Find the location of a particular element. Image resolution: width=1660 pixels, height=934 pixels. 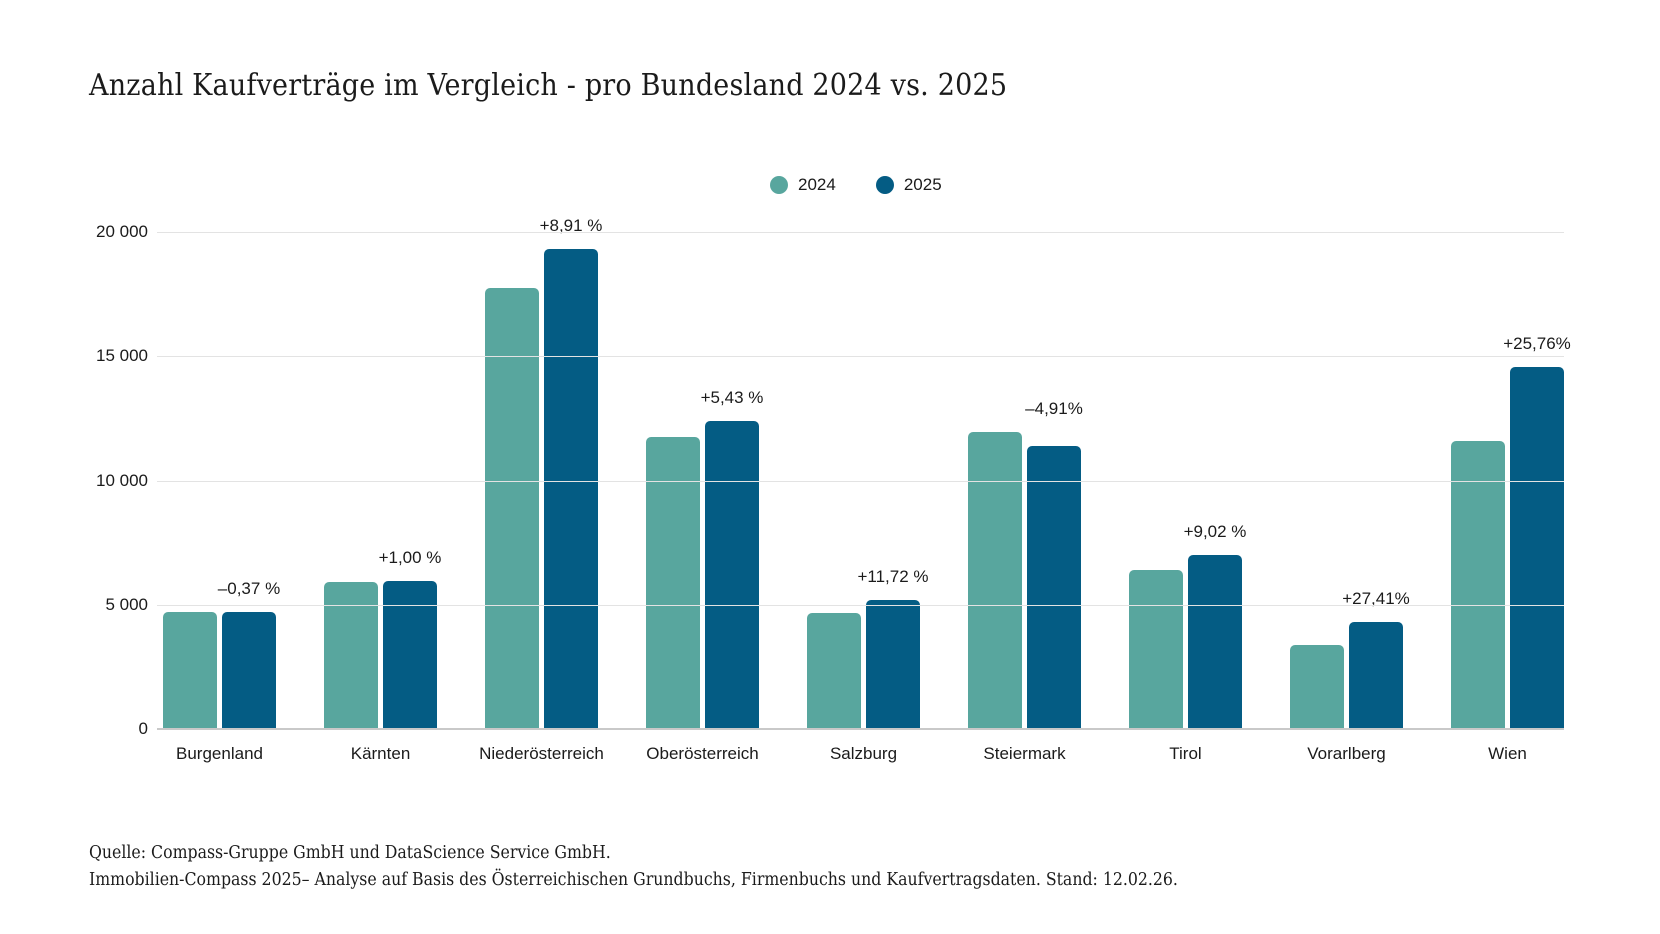

legend-item-2025: 2025 is located at coordinates (908, 185).